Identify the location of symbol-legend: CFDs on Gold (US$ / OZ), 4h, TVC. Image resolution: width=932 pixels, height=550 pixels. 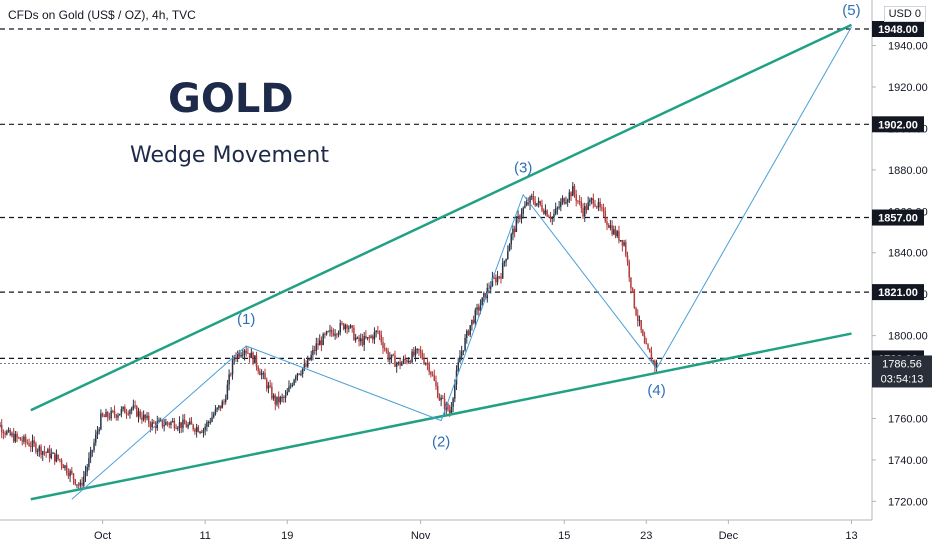
(102, 15).